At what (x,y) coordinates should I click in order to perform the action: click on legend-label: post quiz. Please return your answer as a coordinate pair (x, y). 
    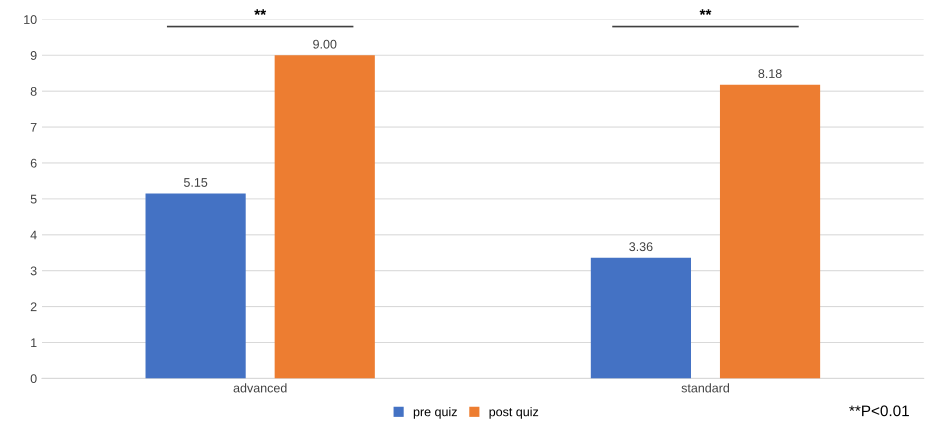
    Looking at the image, I should click on (514, 413).